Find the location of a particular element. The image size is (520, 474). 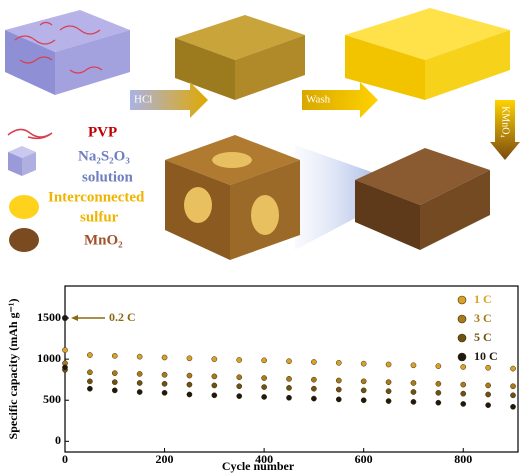

legend-label: MnO₂ is located at coordinates (103, 240).